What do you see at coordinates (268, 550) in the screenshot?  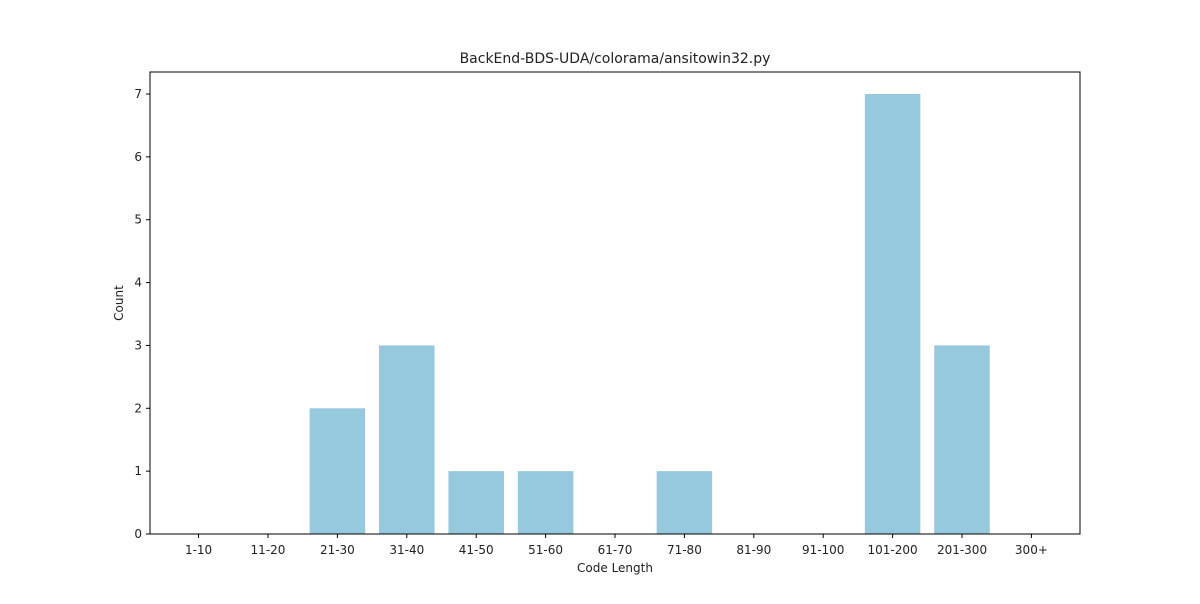 I see `x-tick-label: 11-20` at bounding box center [268, 550].